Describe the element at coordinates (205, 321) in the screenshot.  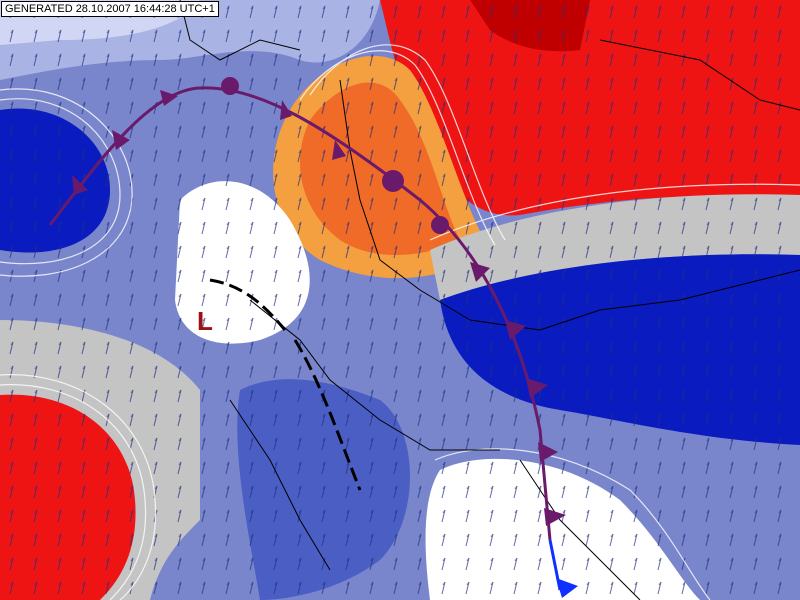
I see `low-label: L` at that location.